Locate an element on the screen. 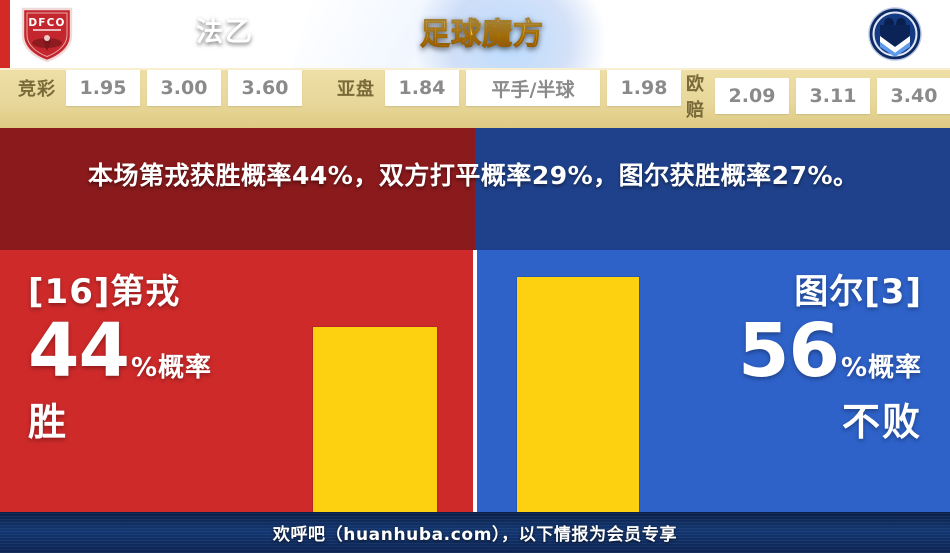 Image resolution: width=950 pixels, height=553 pixels. kickoff-time: 2013年09月21日 02:00 is located at coordinates (760, 45).